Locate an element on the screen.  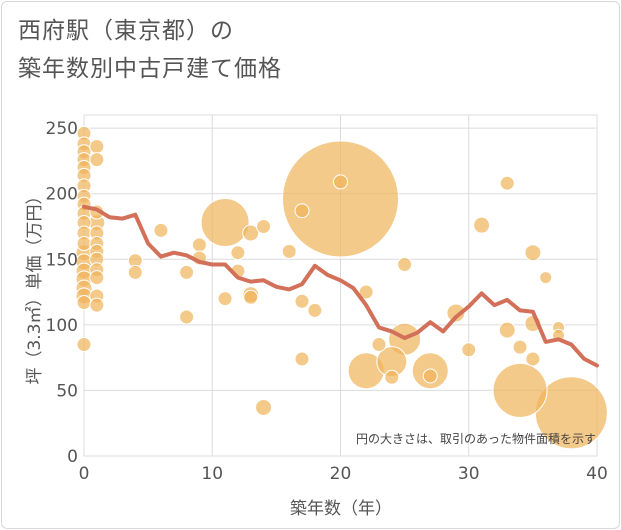
x-tick-label: 0 is located at coordinates (84, 474).